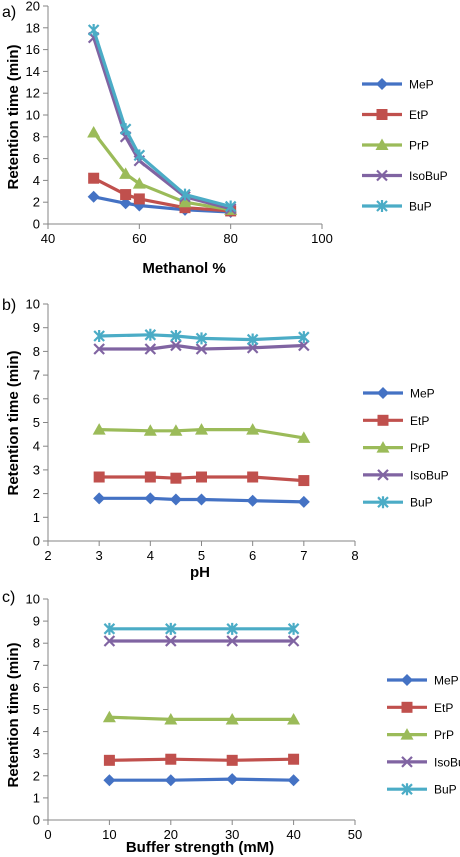 This screenshot has height=857, width=460. What do you see at coordinates (36, 398) in the screenshot?
I see `y-tick-label: 6` at bounding box center [36, 398].